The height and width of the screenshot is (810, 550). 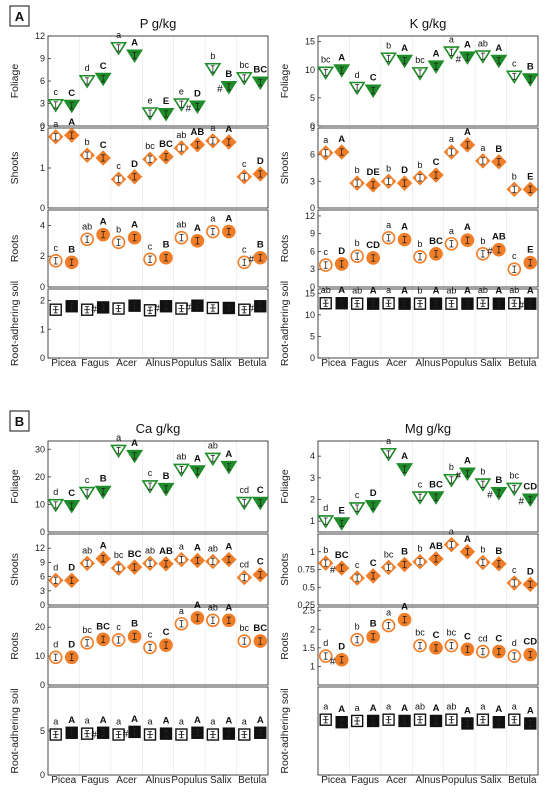 I want to click on significance-letter: E, so click(x=166, y=101).